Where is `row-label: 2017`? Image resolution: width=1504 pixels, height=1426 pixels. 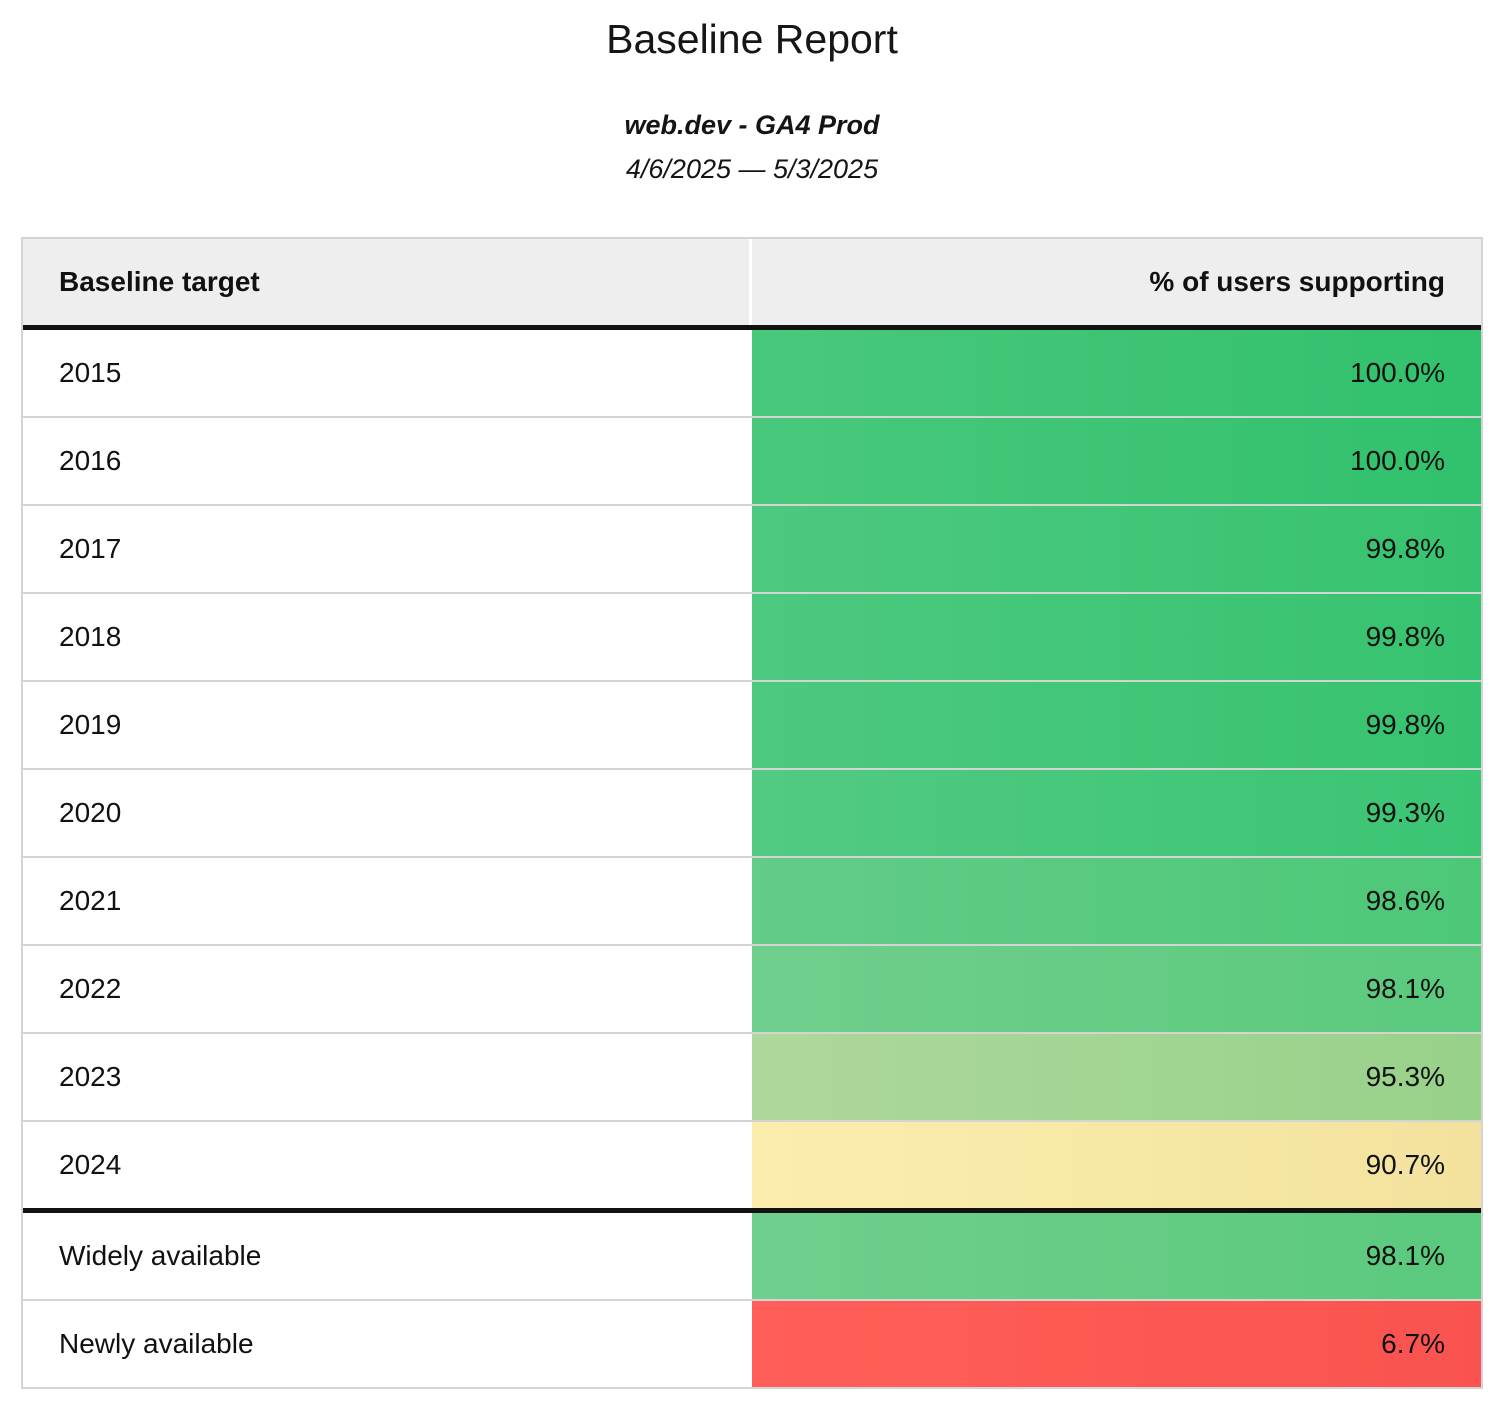
row-label: 2017 is located at coordinates (387, 549).